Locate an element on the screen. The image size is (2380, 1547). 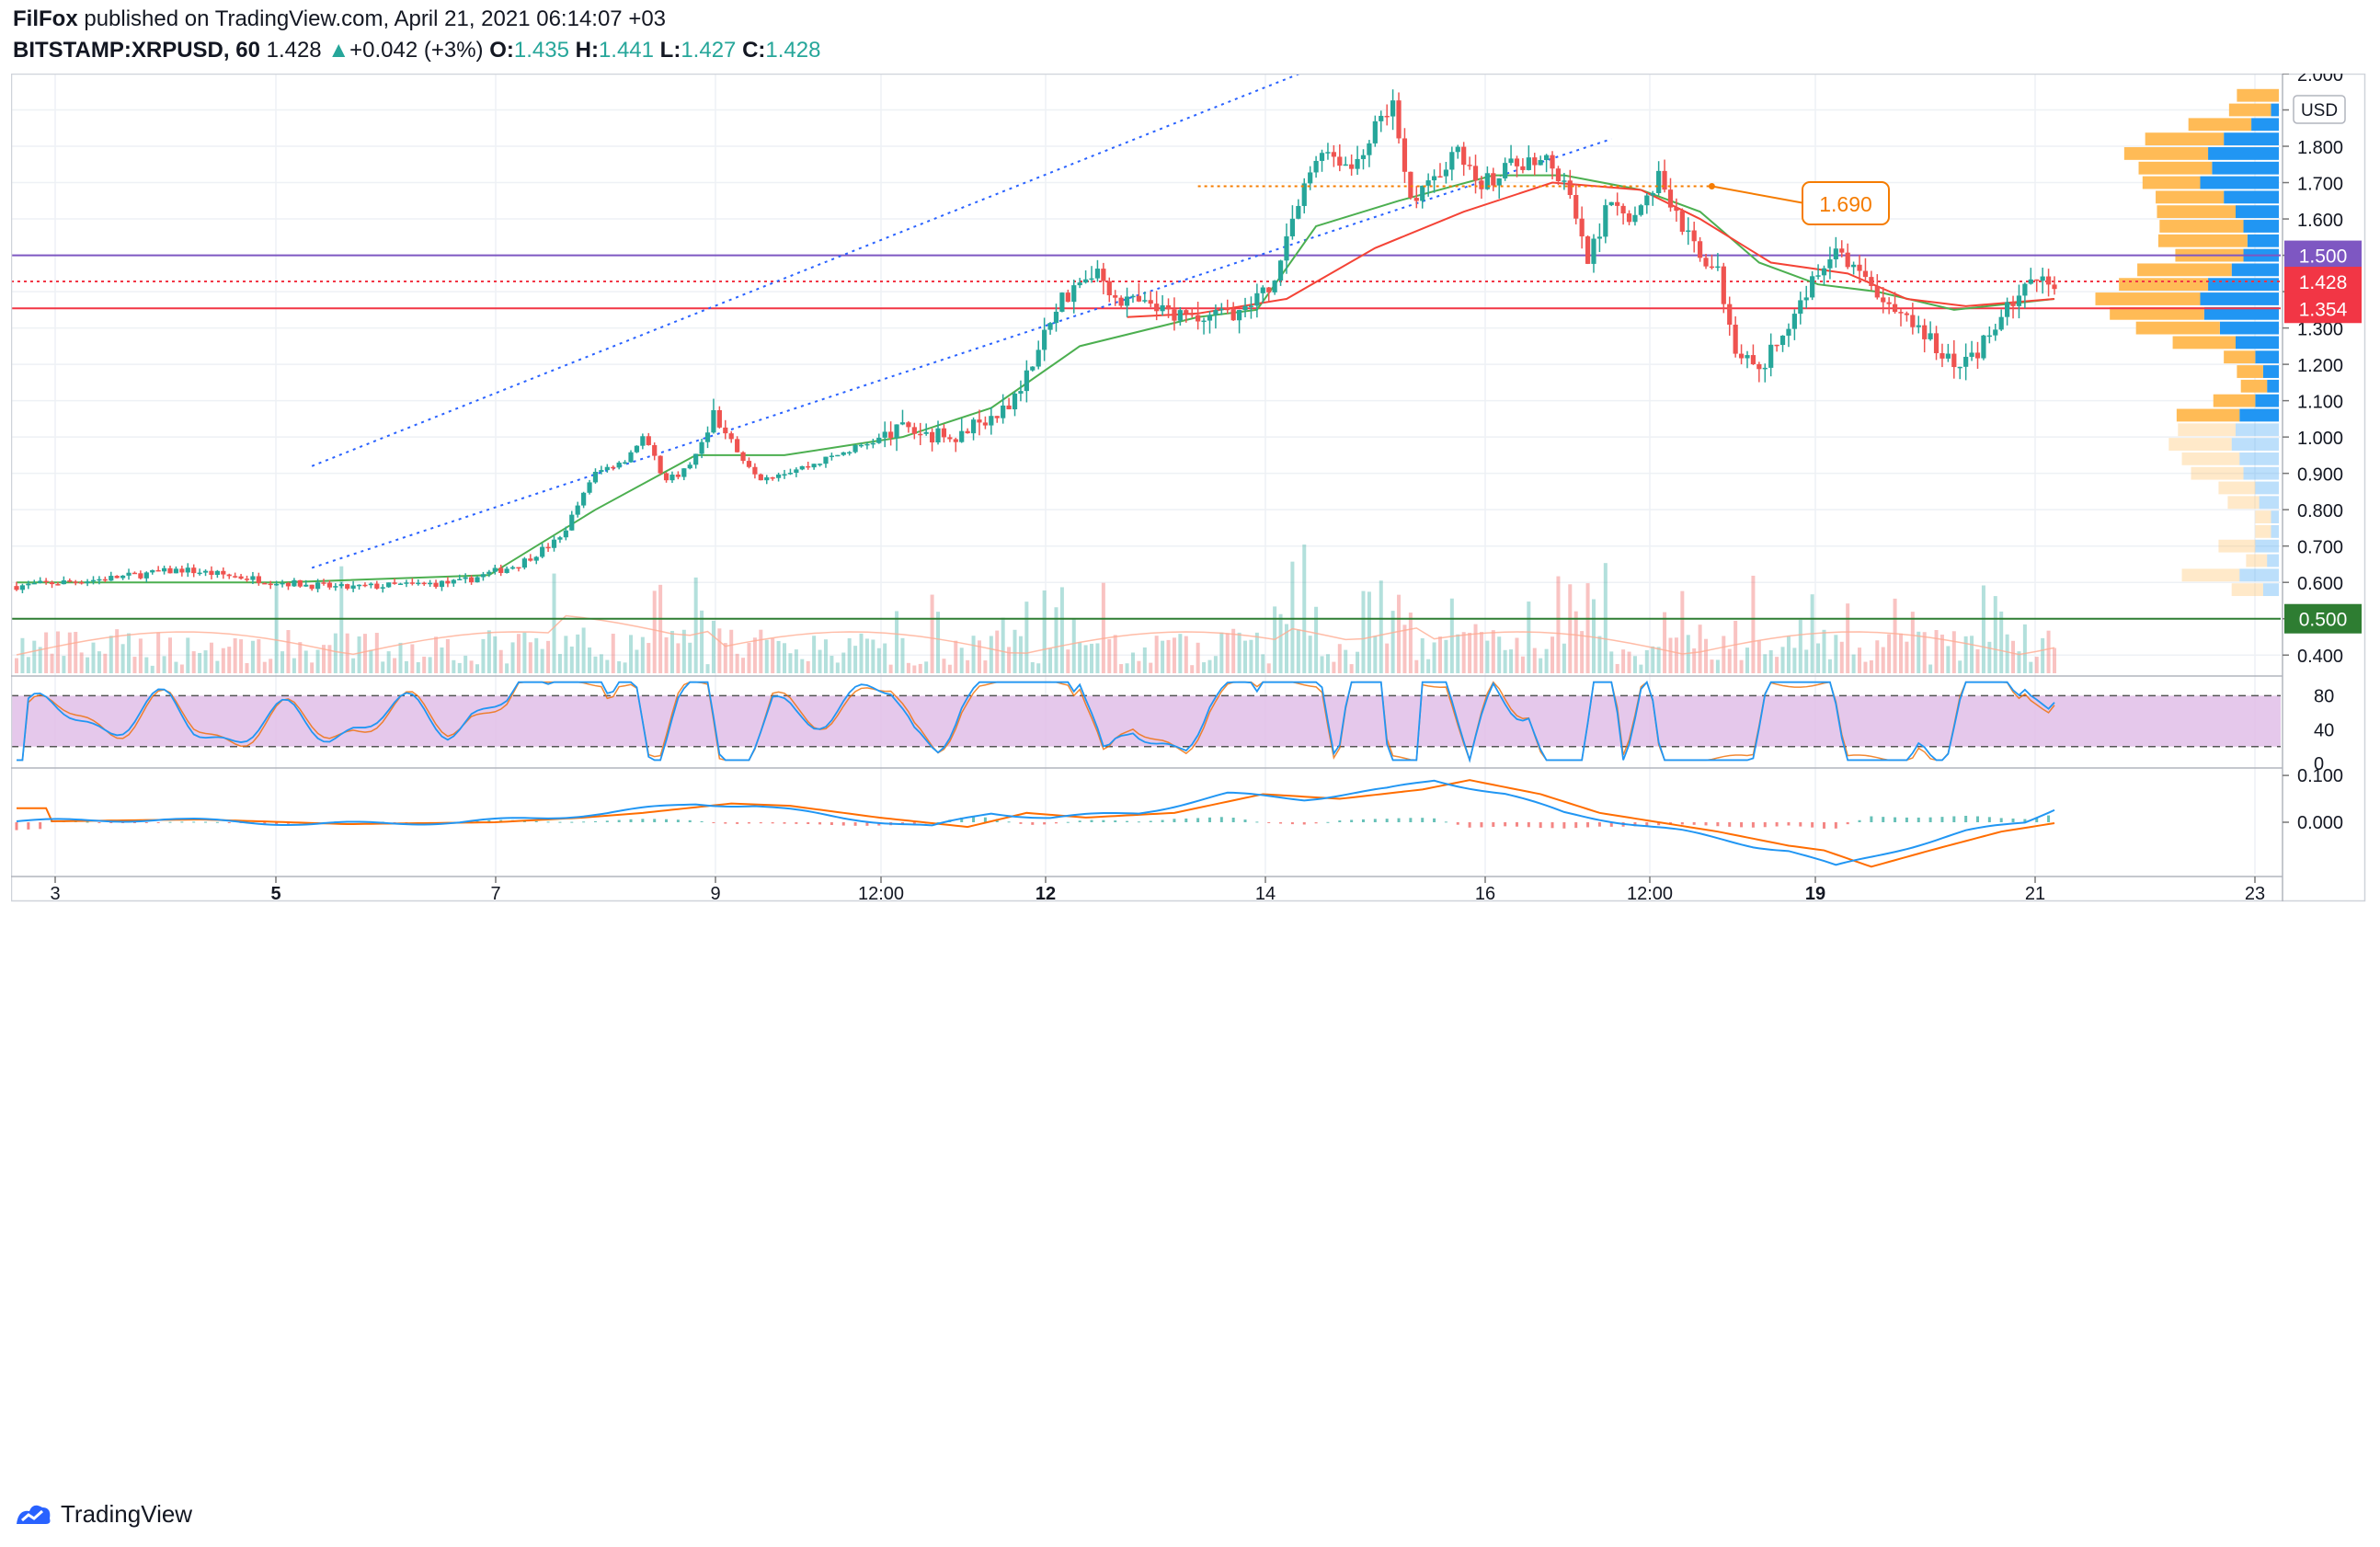
price-tick-label: 1.000 is located at coordinates (2320, 439).